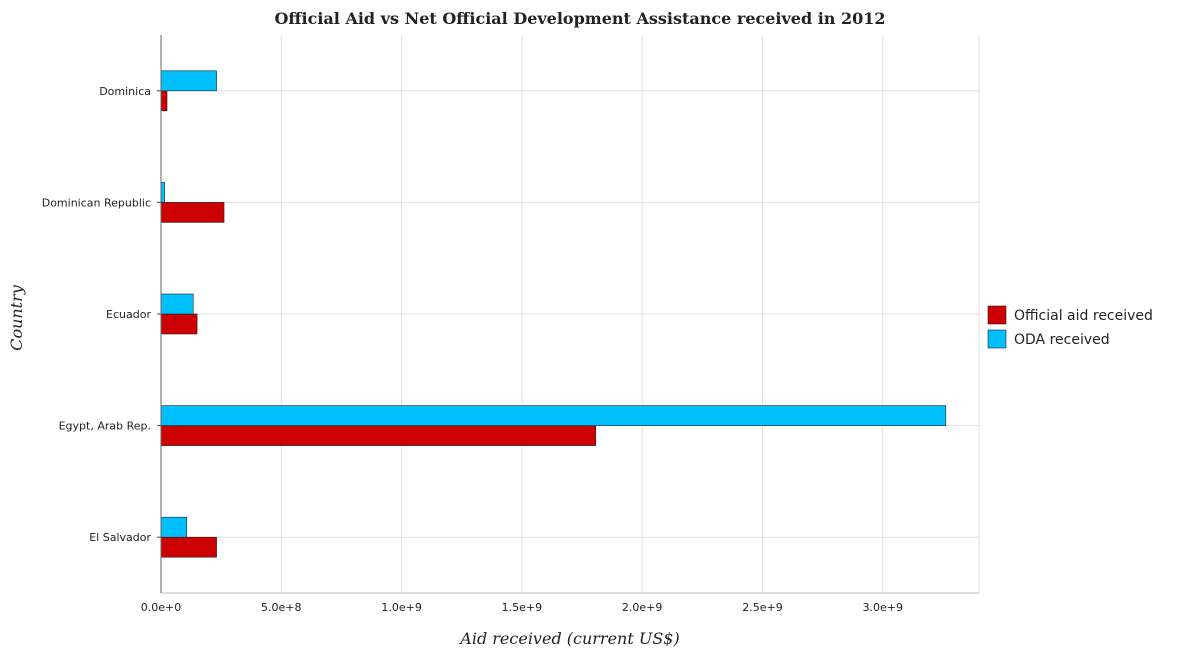 The height and width of the screenshot is (650, 1177). What do you see at coordinates (120, 537) in the screenshot?
I see `y-tick-label: El Salvador` at bounding box center [120, 537].